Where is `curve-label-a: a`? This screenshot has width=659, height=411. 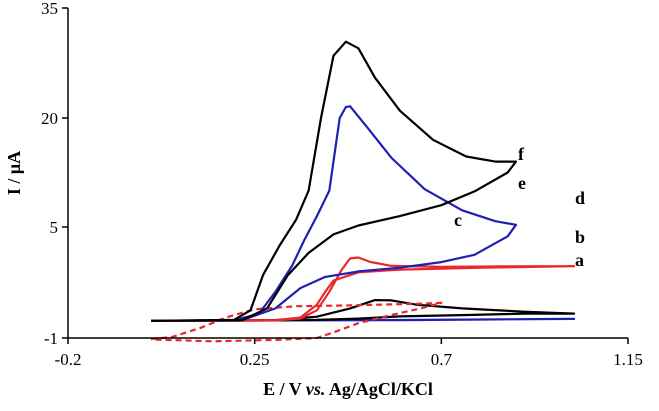
curve-label-a: a is located at coordinates (579, 260).